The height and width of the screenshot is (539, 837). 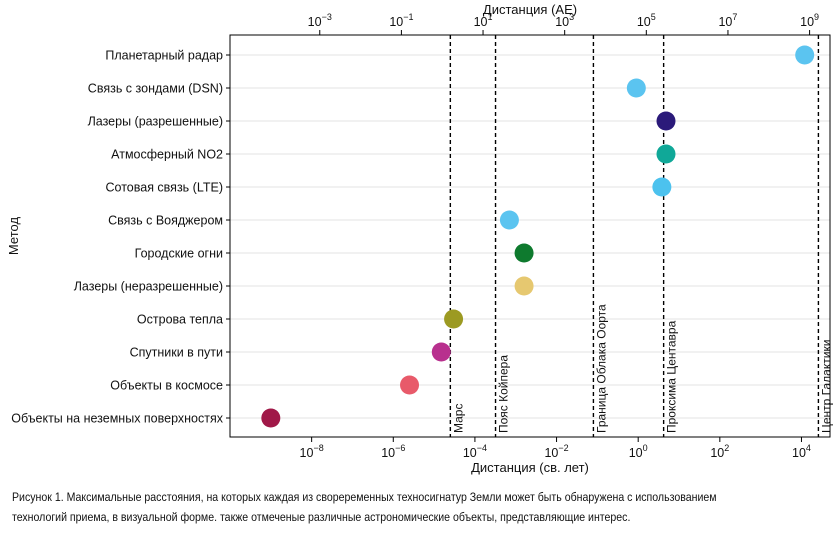 I want to click on y-axis-label: Метод, so click(x=13, y=236).